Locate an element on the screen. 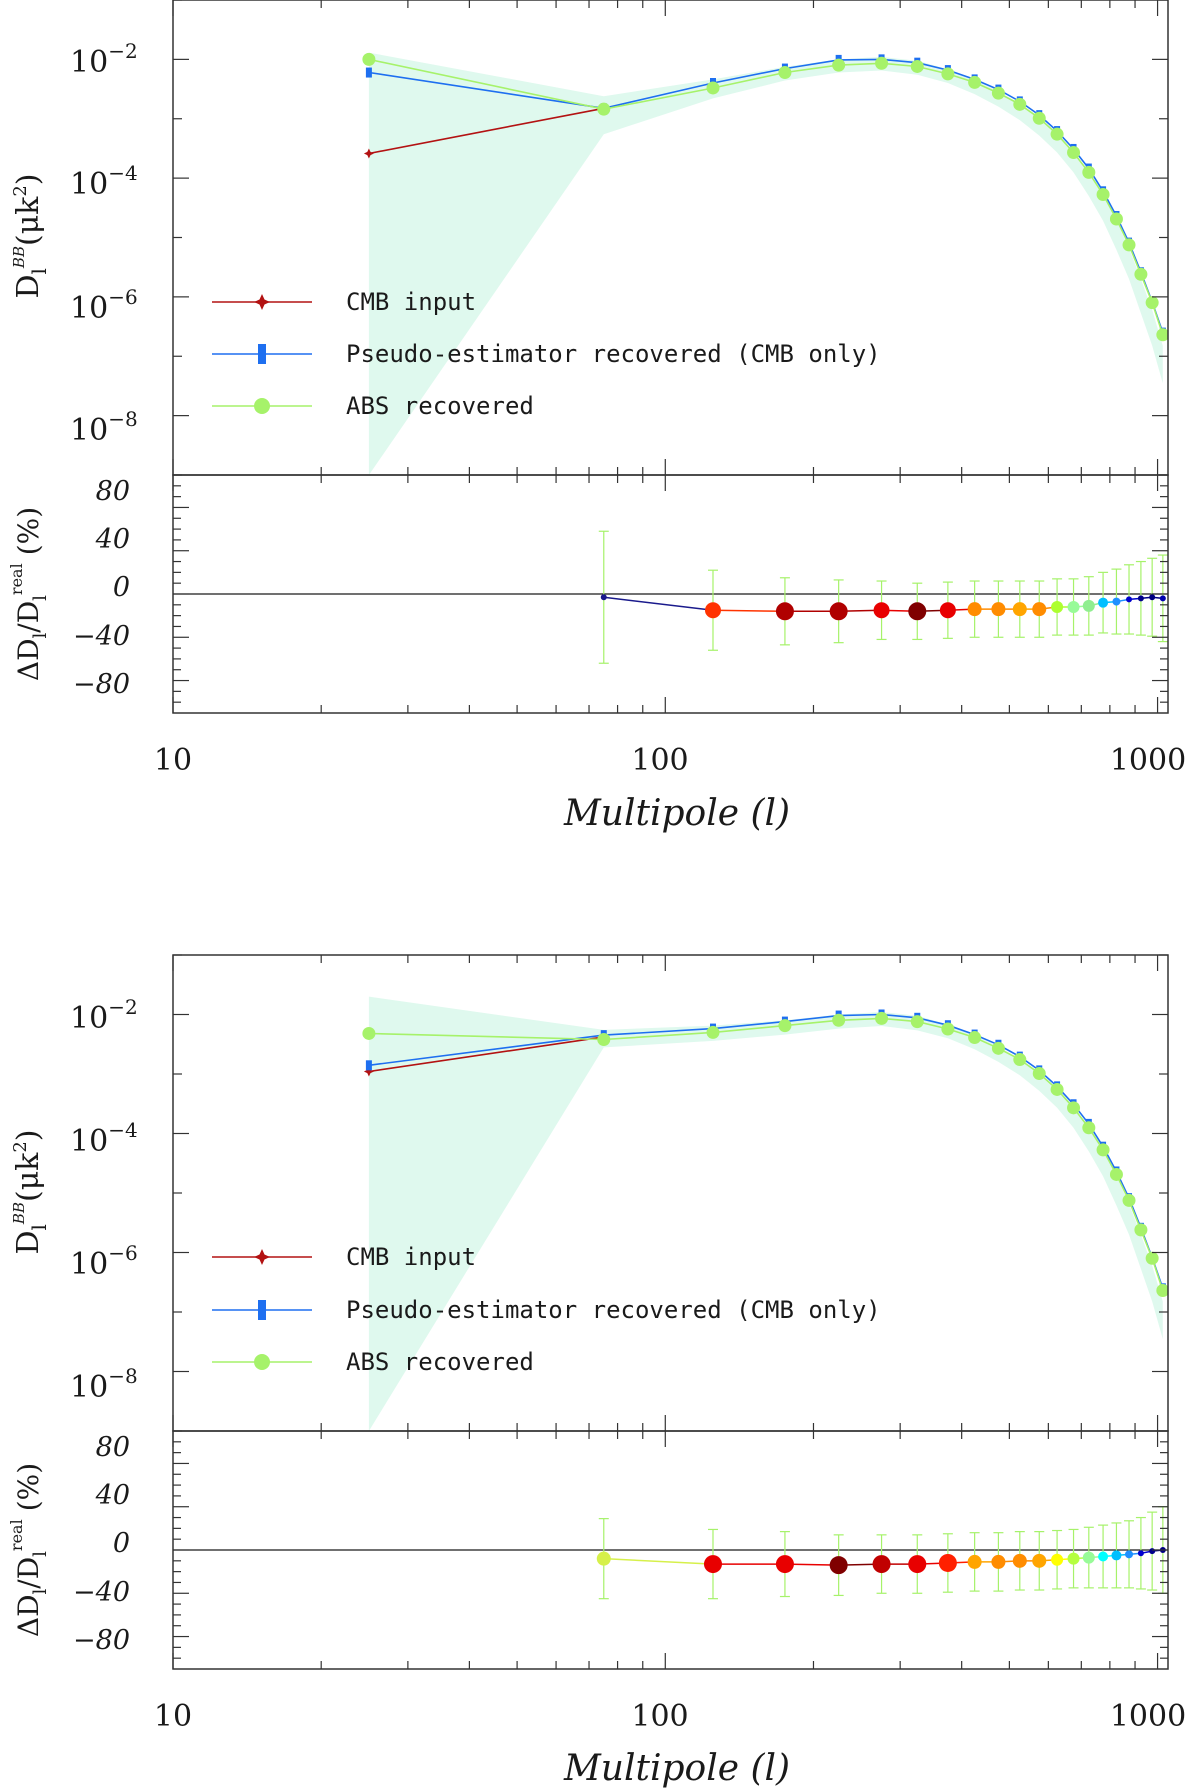 The image size is (1200, 1788). residual-y-tick-80: 80 is located at coordinates (113, 491).